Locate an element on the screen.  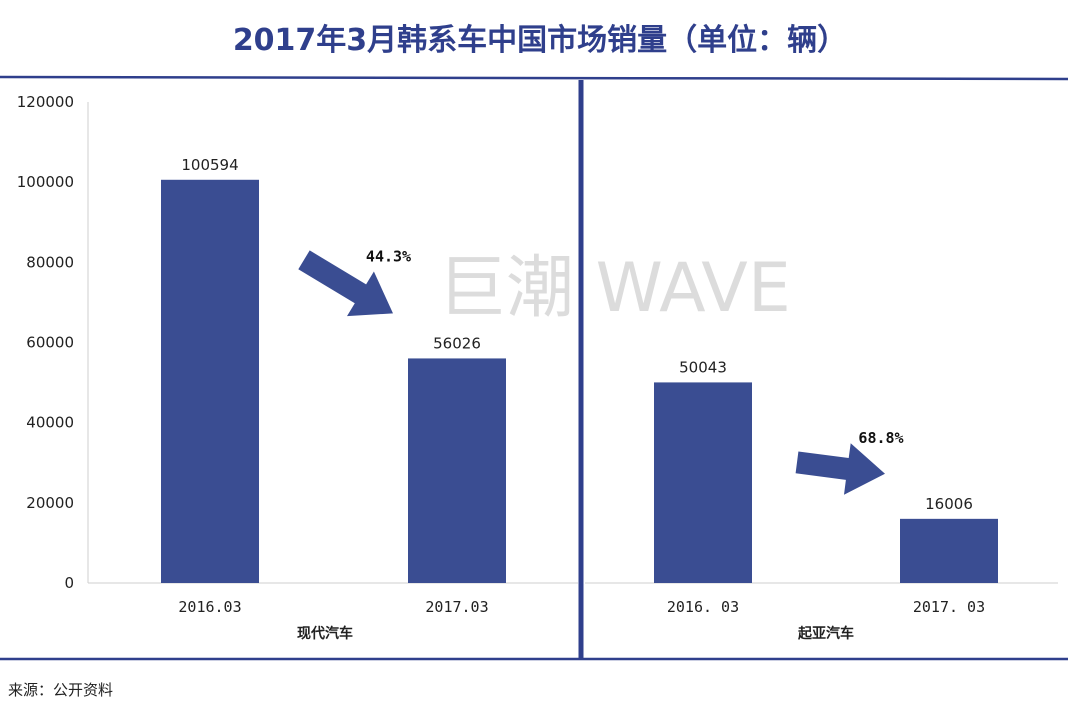
x-tick-label: 2016.03 is located at coordinates (209, 607).